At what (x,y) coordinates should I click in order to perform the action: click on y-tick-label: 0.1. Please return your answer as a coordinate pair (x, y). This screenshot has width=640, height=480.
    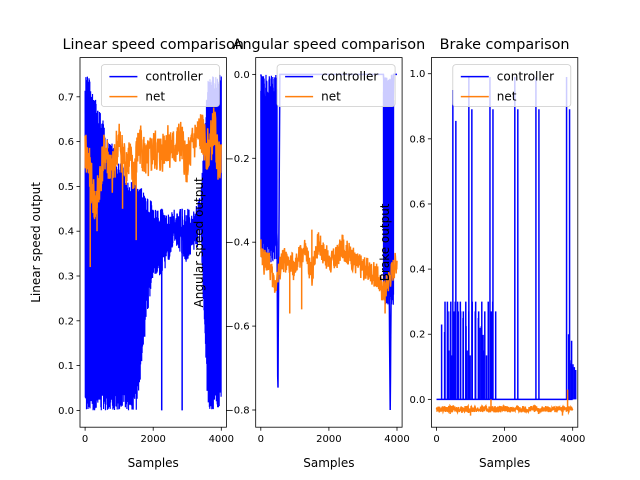
    Looking at the image, I should click on (66, 366).